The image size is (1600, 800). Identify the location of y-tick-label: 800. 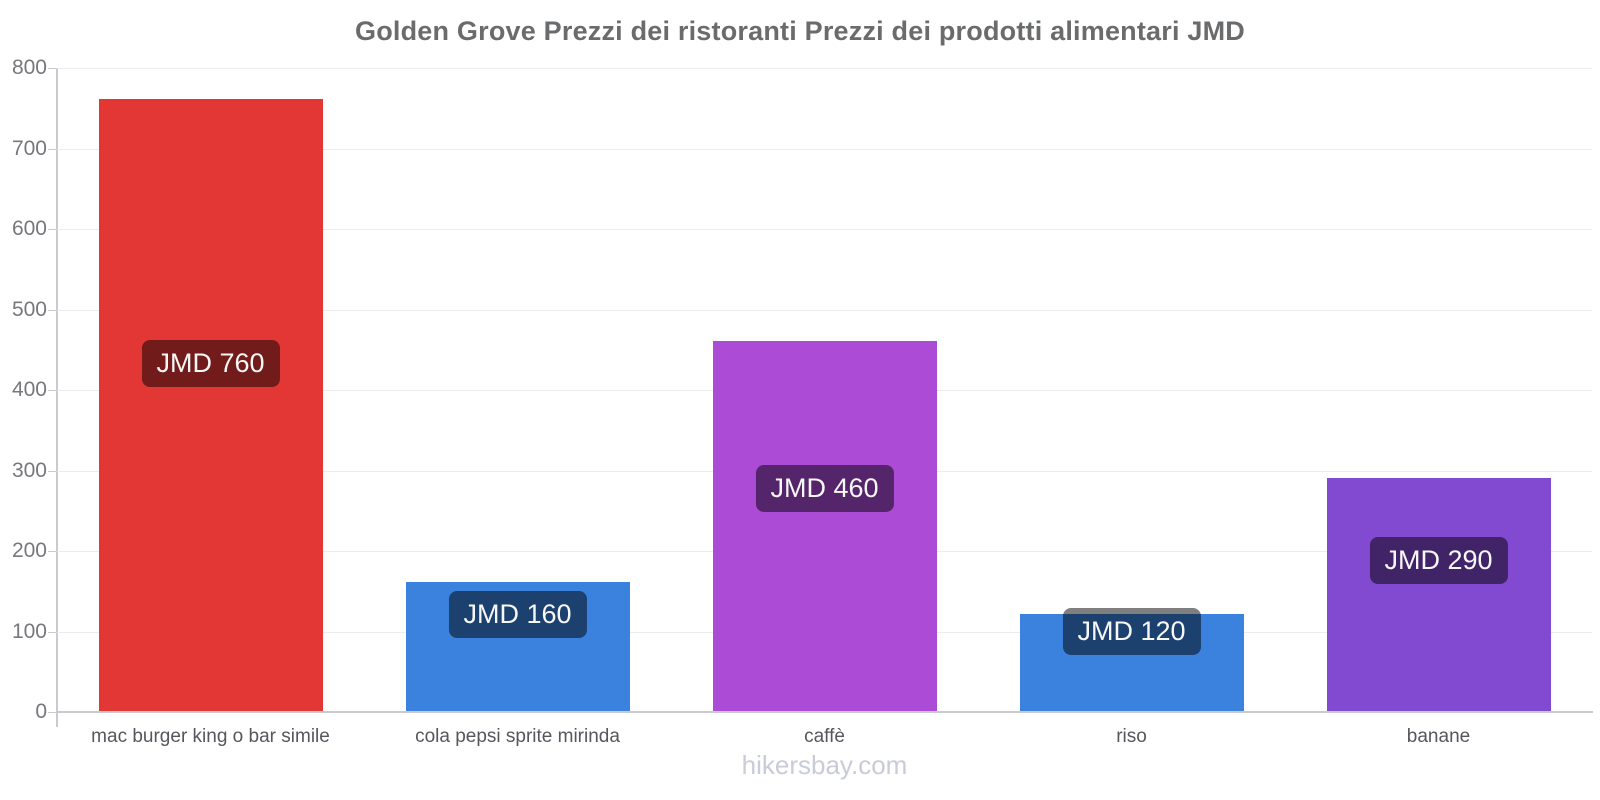
(29, 67).